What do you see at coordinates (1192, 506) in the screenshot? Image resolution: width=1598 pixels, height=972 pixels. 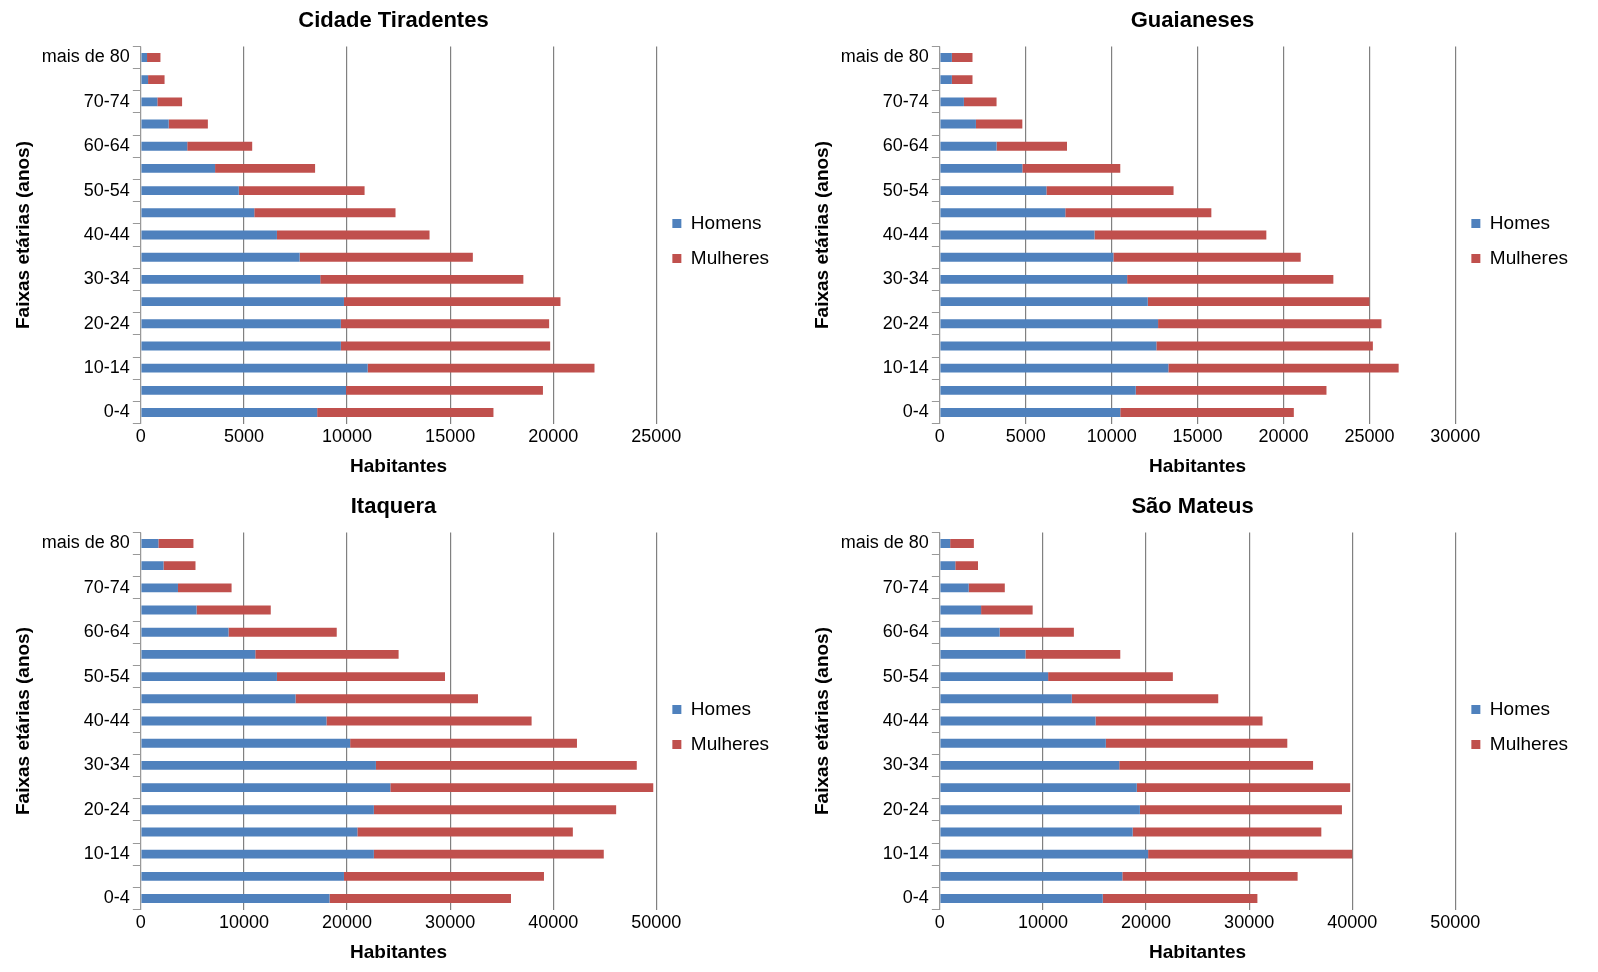 I see `chart-title: São Mateus` at bounding box center [1192, 506].